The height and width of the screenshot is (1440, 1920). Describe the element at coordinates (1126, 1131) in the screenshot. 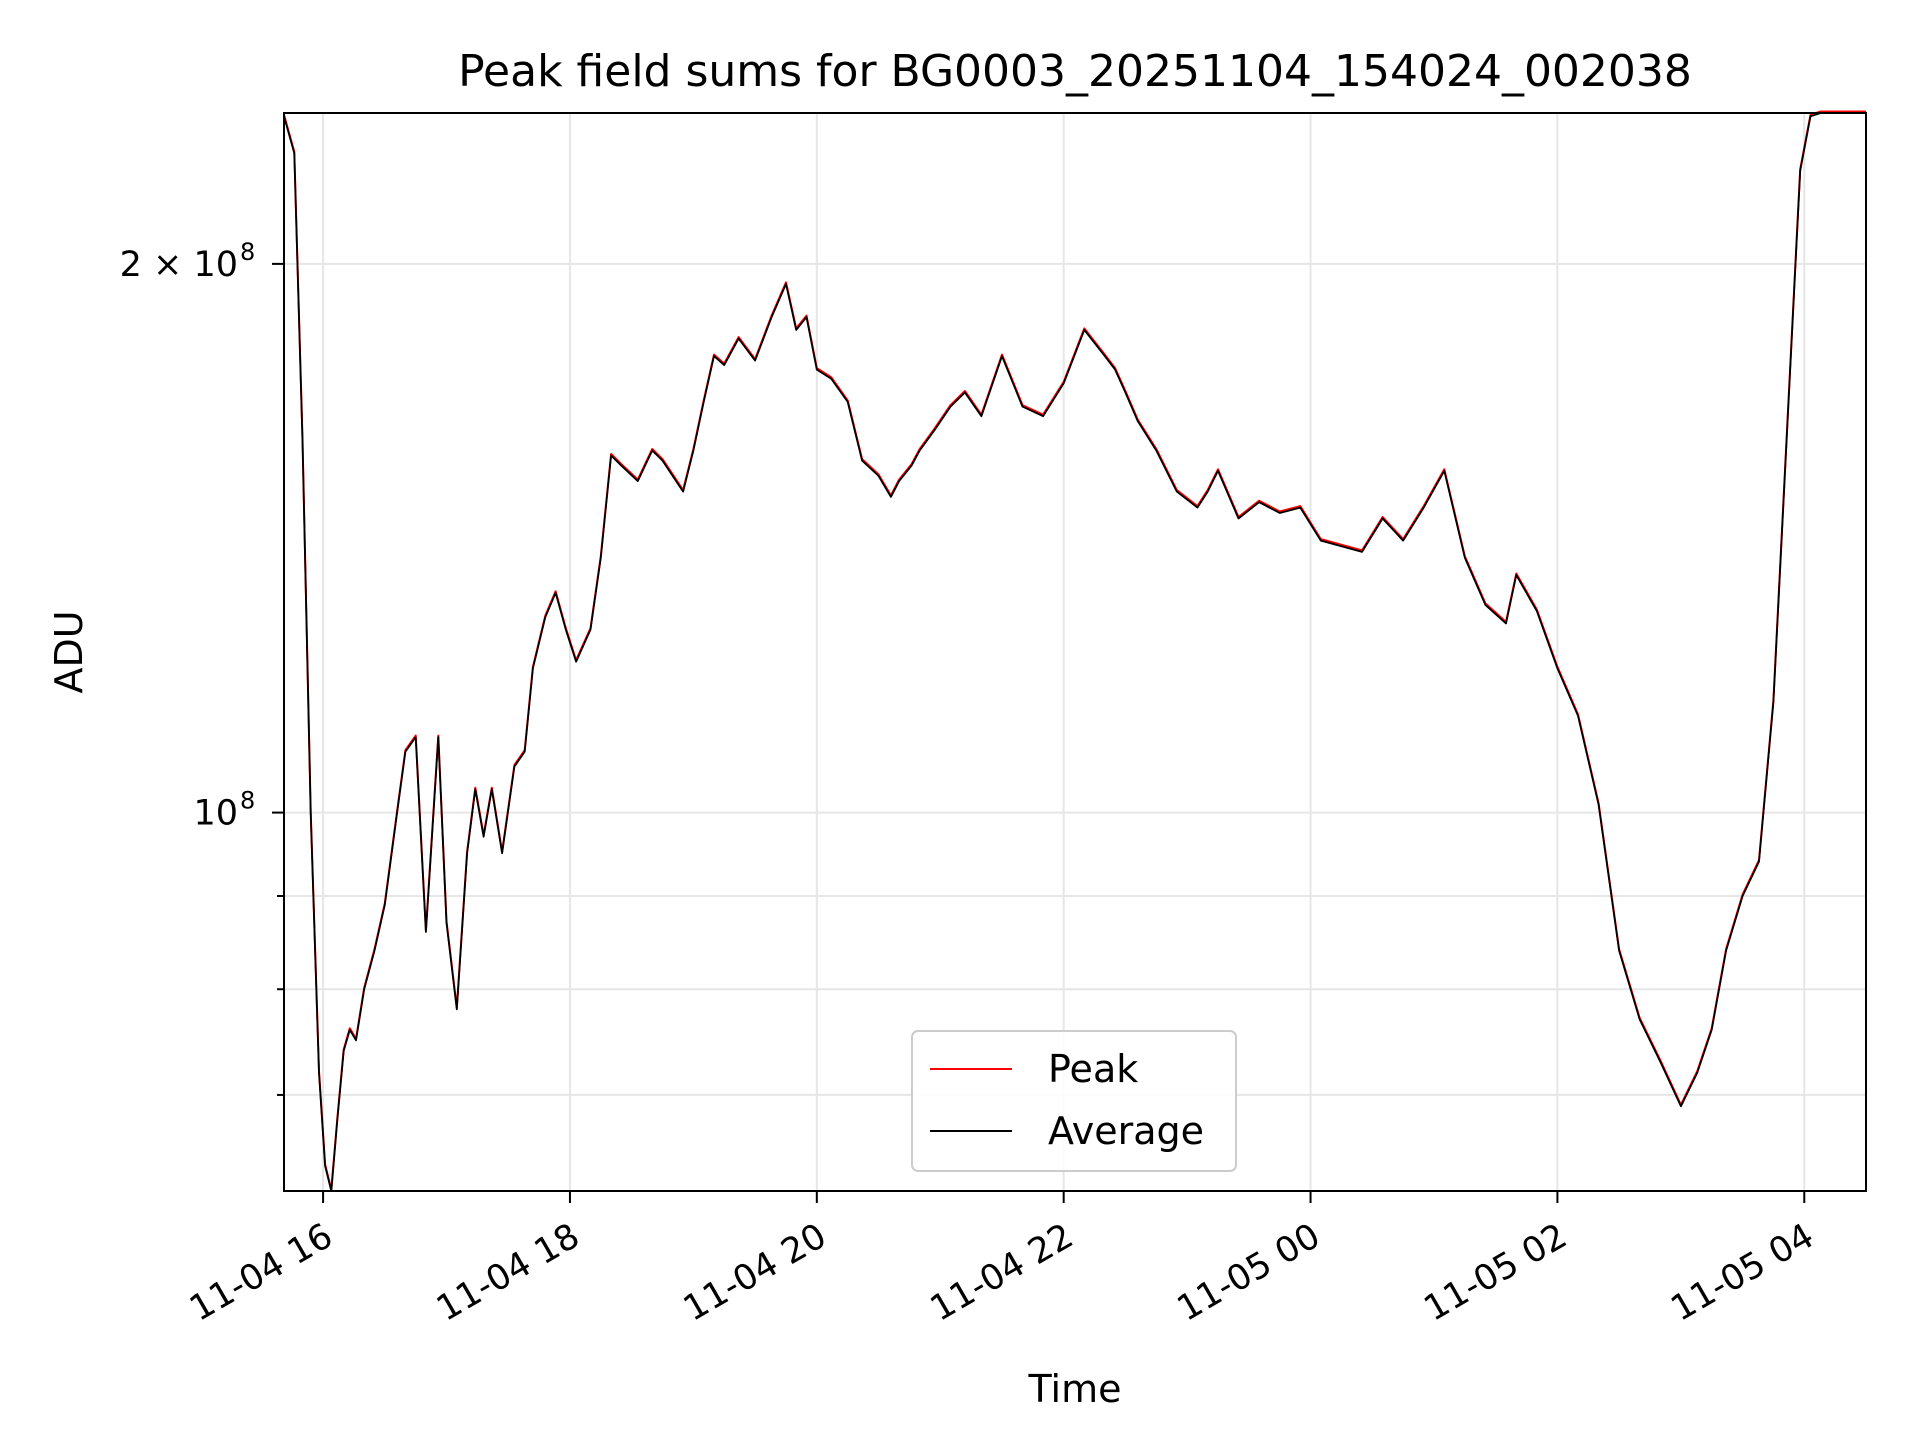

I see `legend-label-average: Average` at that location.